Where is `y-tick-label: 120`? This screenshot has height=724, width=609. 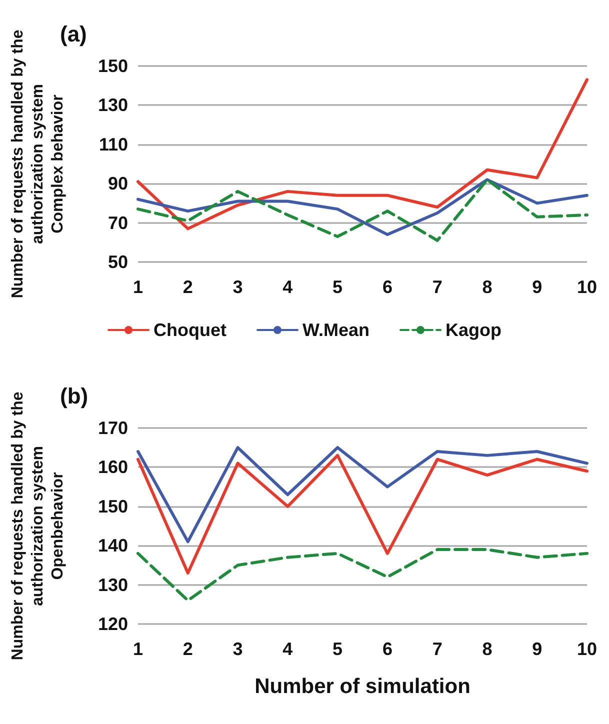 y-tick-label: 120 is located at coordinates (113, 624).